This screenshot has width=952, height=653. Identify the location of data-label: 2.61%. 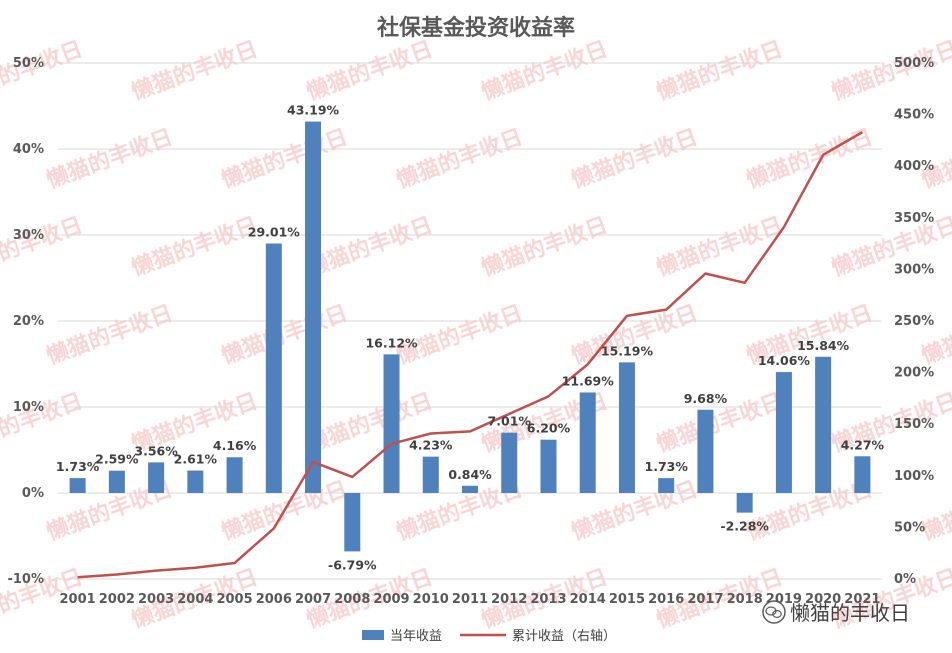
(196, 459).